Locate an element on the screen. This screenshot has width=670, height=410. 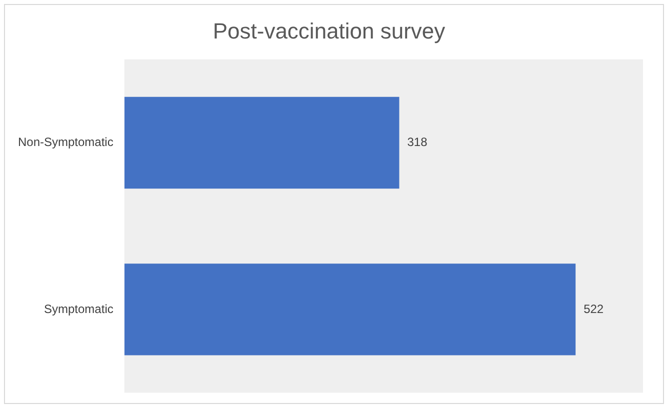
y-tick-label: Symptomatic is located at coordinates (79, 309).